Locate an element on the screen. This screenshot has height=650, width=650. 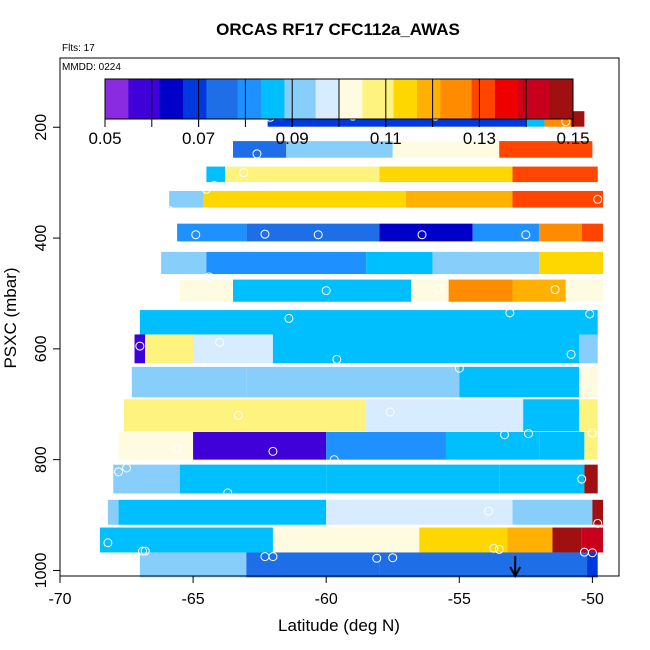
flights-label: Flts: 17 is located at coordinates (78, 48).